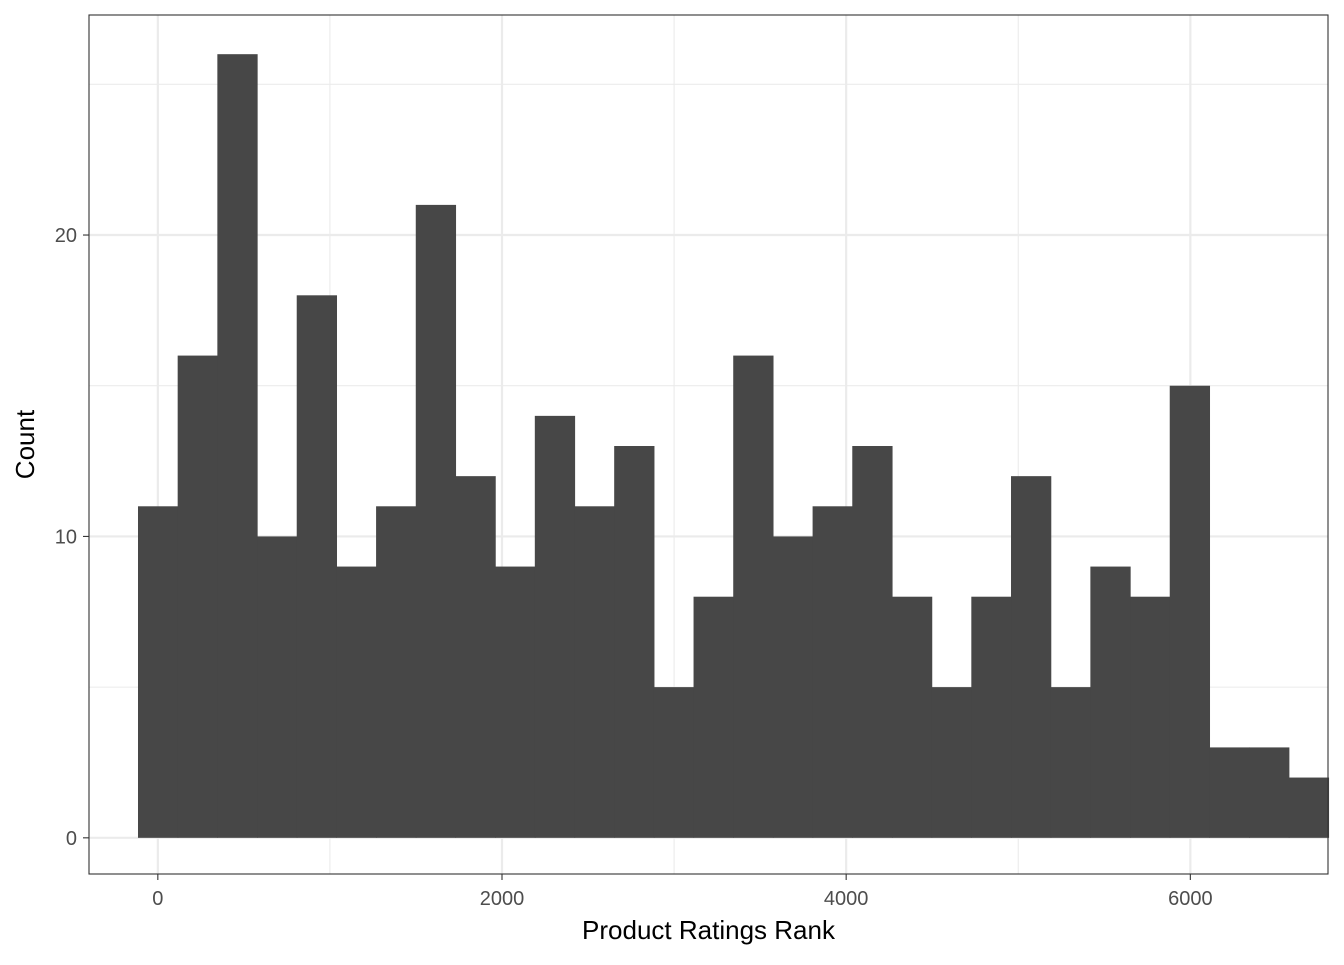 The image size is (1344, 965). I want to click on x-tick-label: 0, so click(157, 899).